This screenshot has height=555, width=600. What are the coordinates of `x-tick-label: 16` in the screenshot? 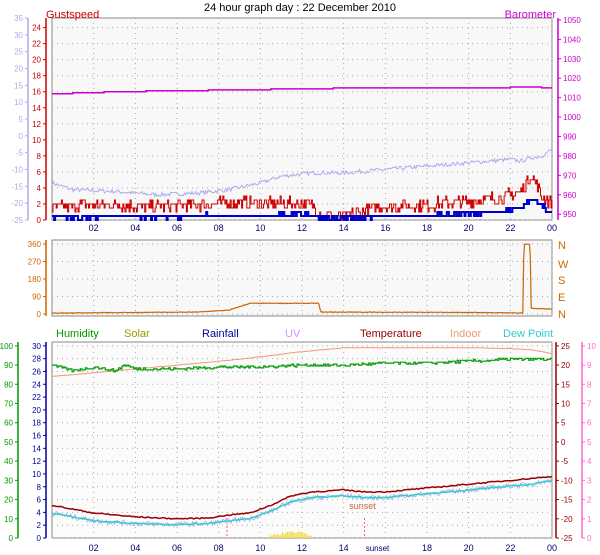 It's located at (385, 228).